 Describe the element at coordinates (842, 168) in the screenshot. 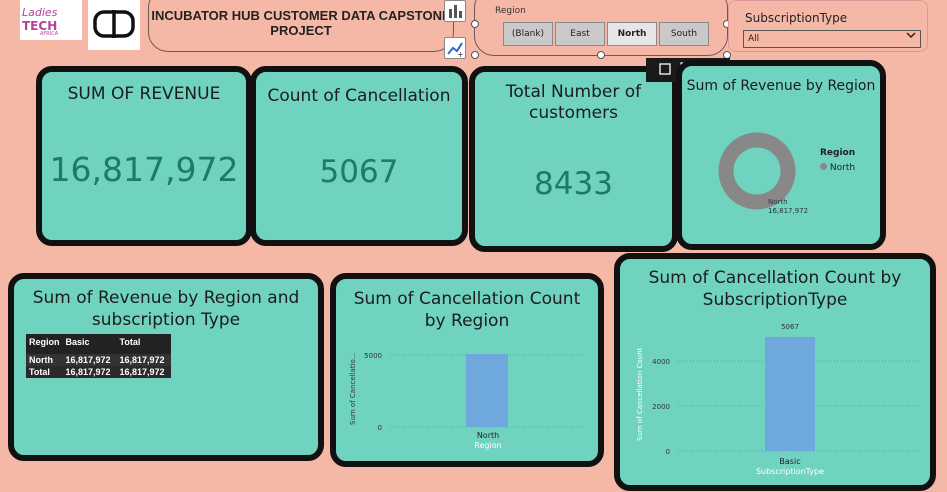

I see `donut-legend-label: North` at that location.